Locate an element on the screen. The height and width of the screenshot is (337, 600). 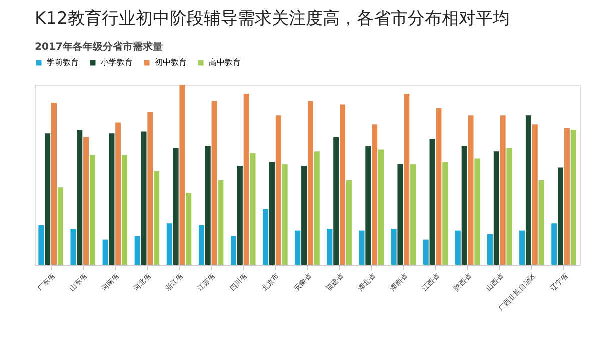
chart-title: K12教育行业初中阶段辅导需求关注度高，各省市分布相对平均 is located at coordinates (272, 19).